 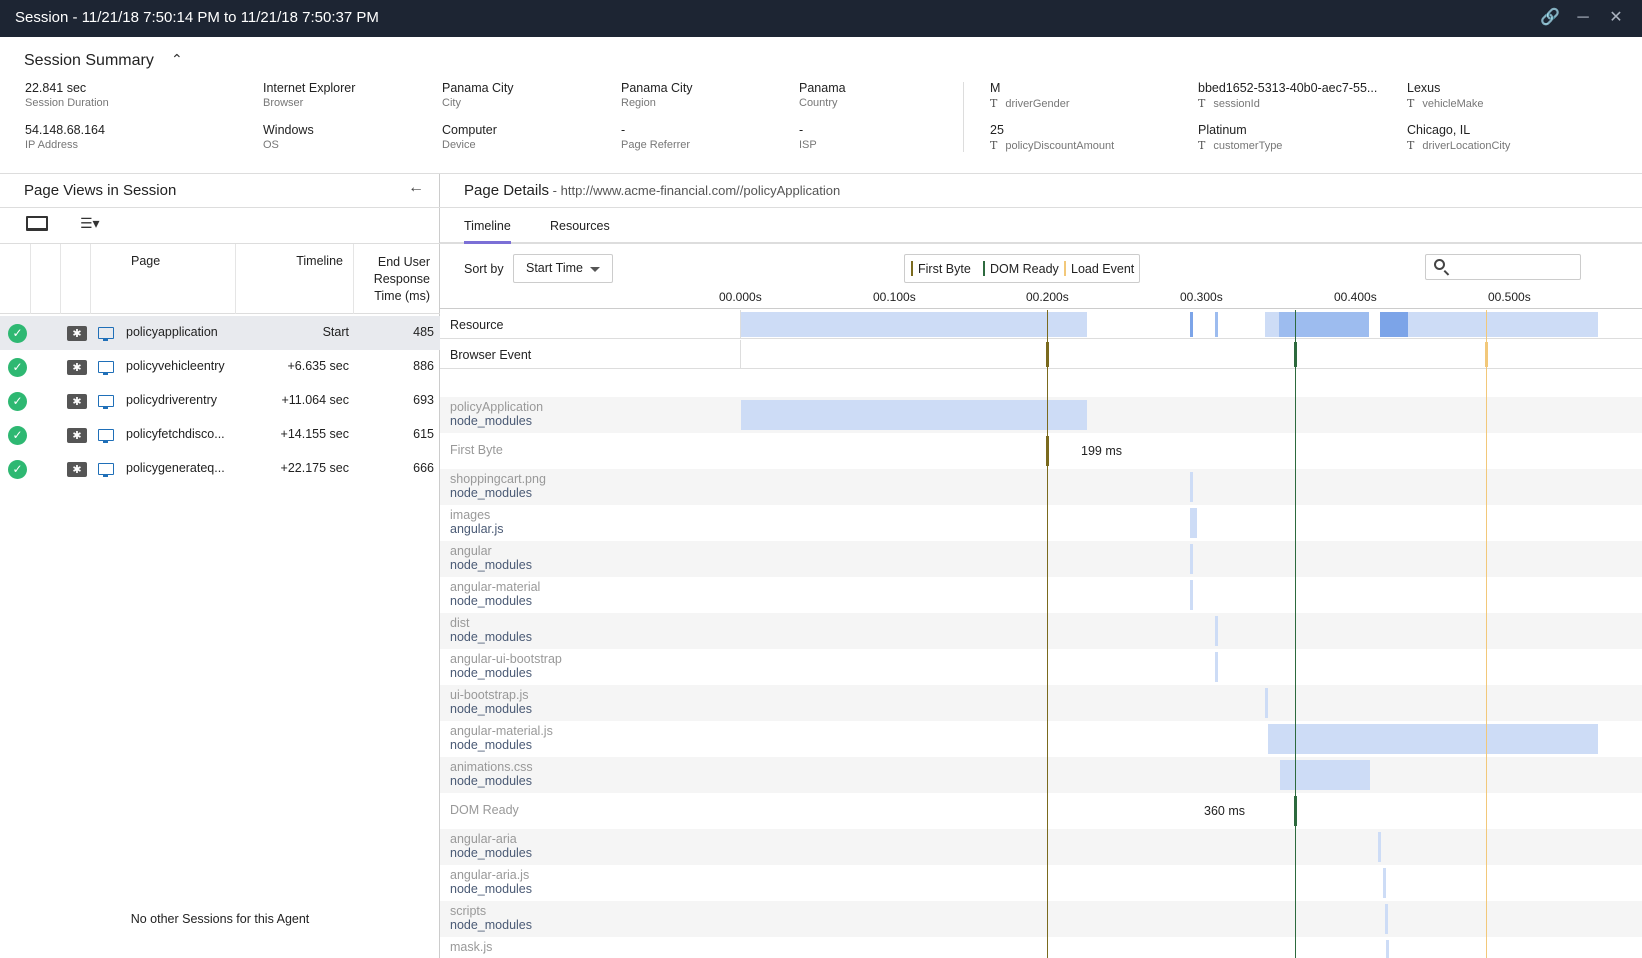 I want to click on resource-row: angular-aria.js node_modules, so click(x=1041, y=883).